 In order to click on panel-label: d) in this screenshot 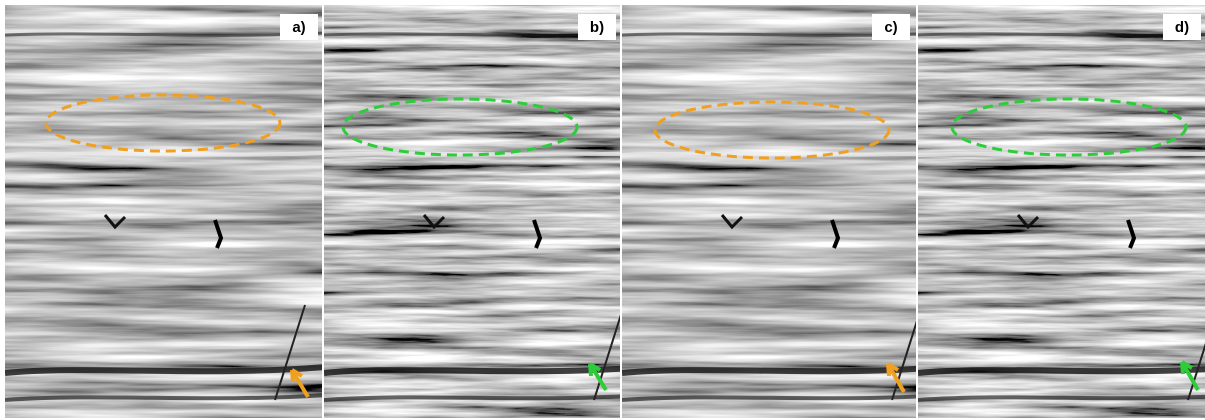, I will do `click(1182, 27)`.